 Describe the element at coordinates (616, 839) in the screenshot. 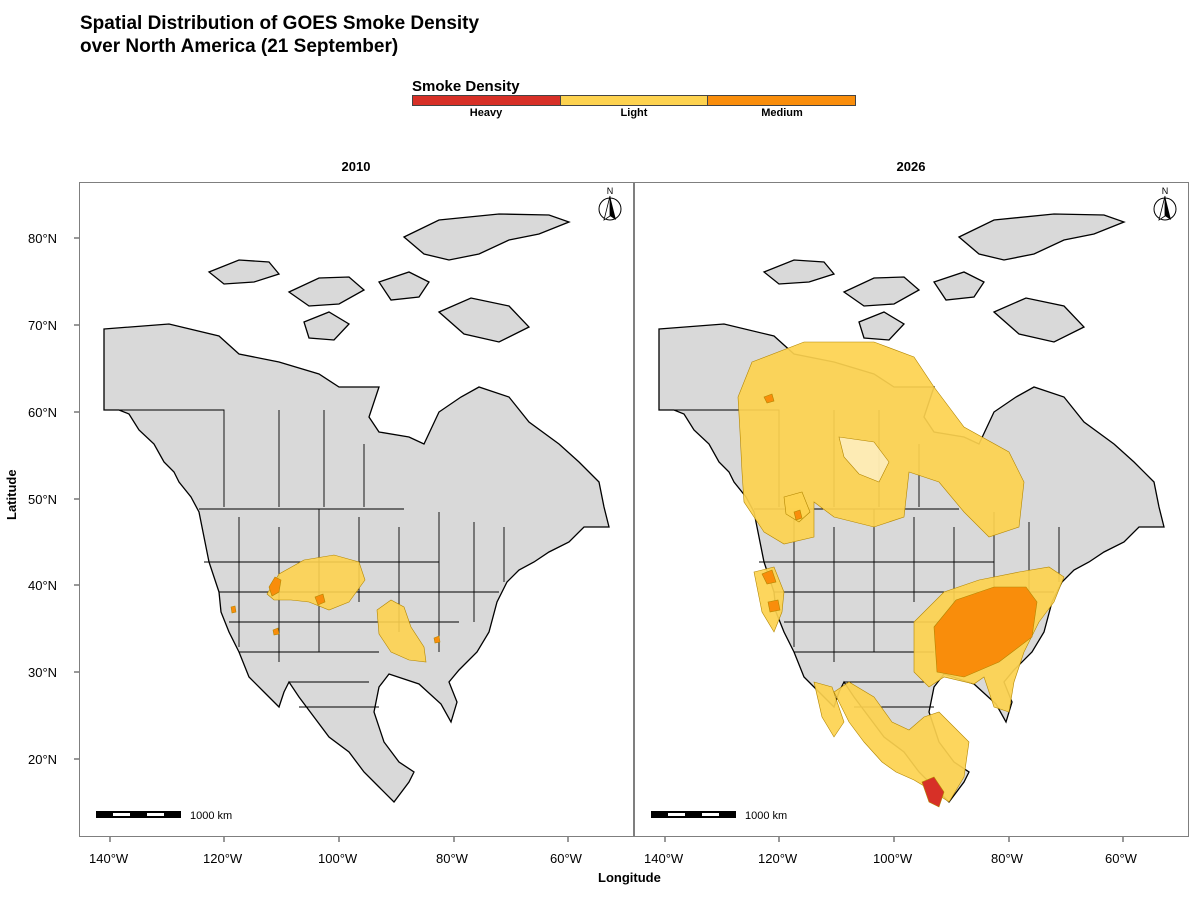

I see `x-tick-marks` at that location.